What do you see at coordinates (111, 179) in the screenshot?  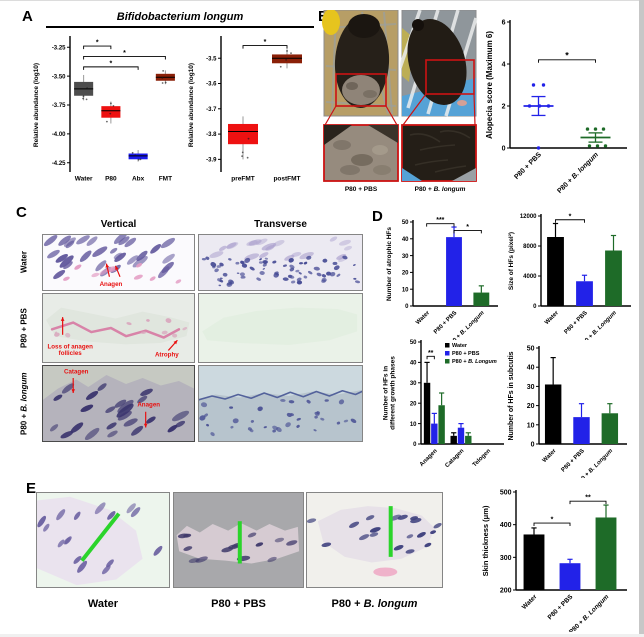 I see `svg-text: P80` at bounding box center [111, 179].